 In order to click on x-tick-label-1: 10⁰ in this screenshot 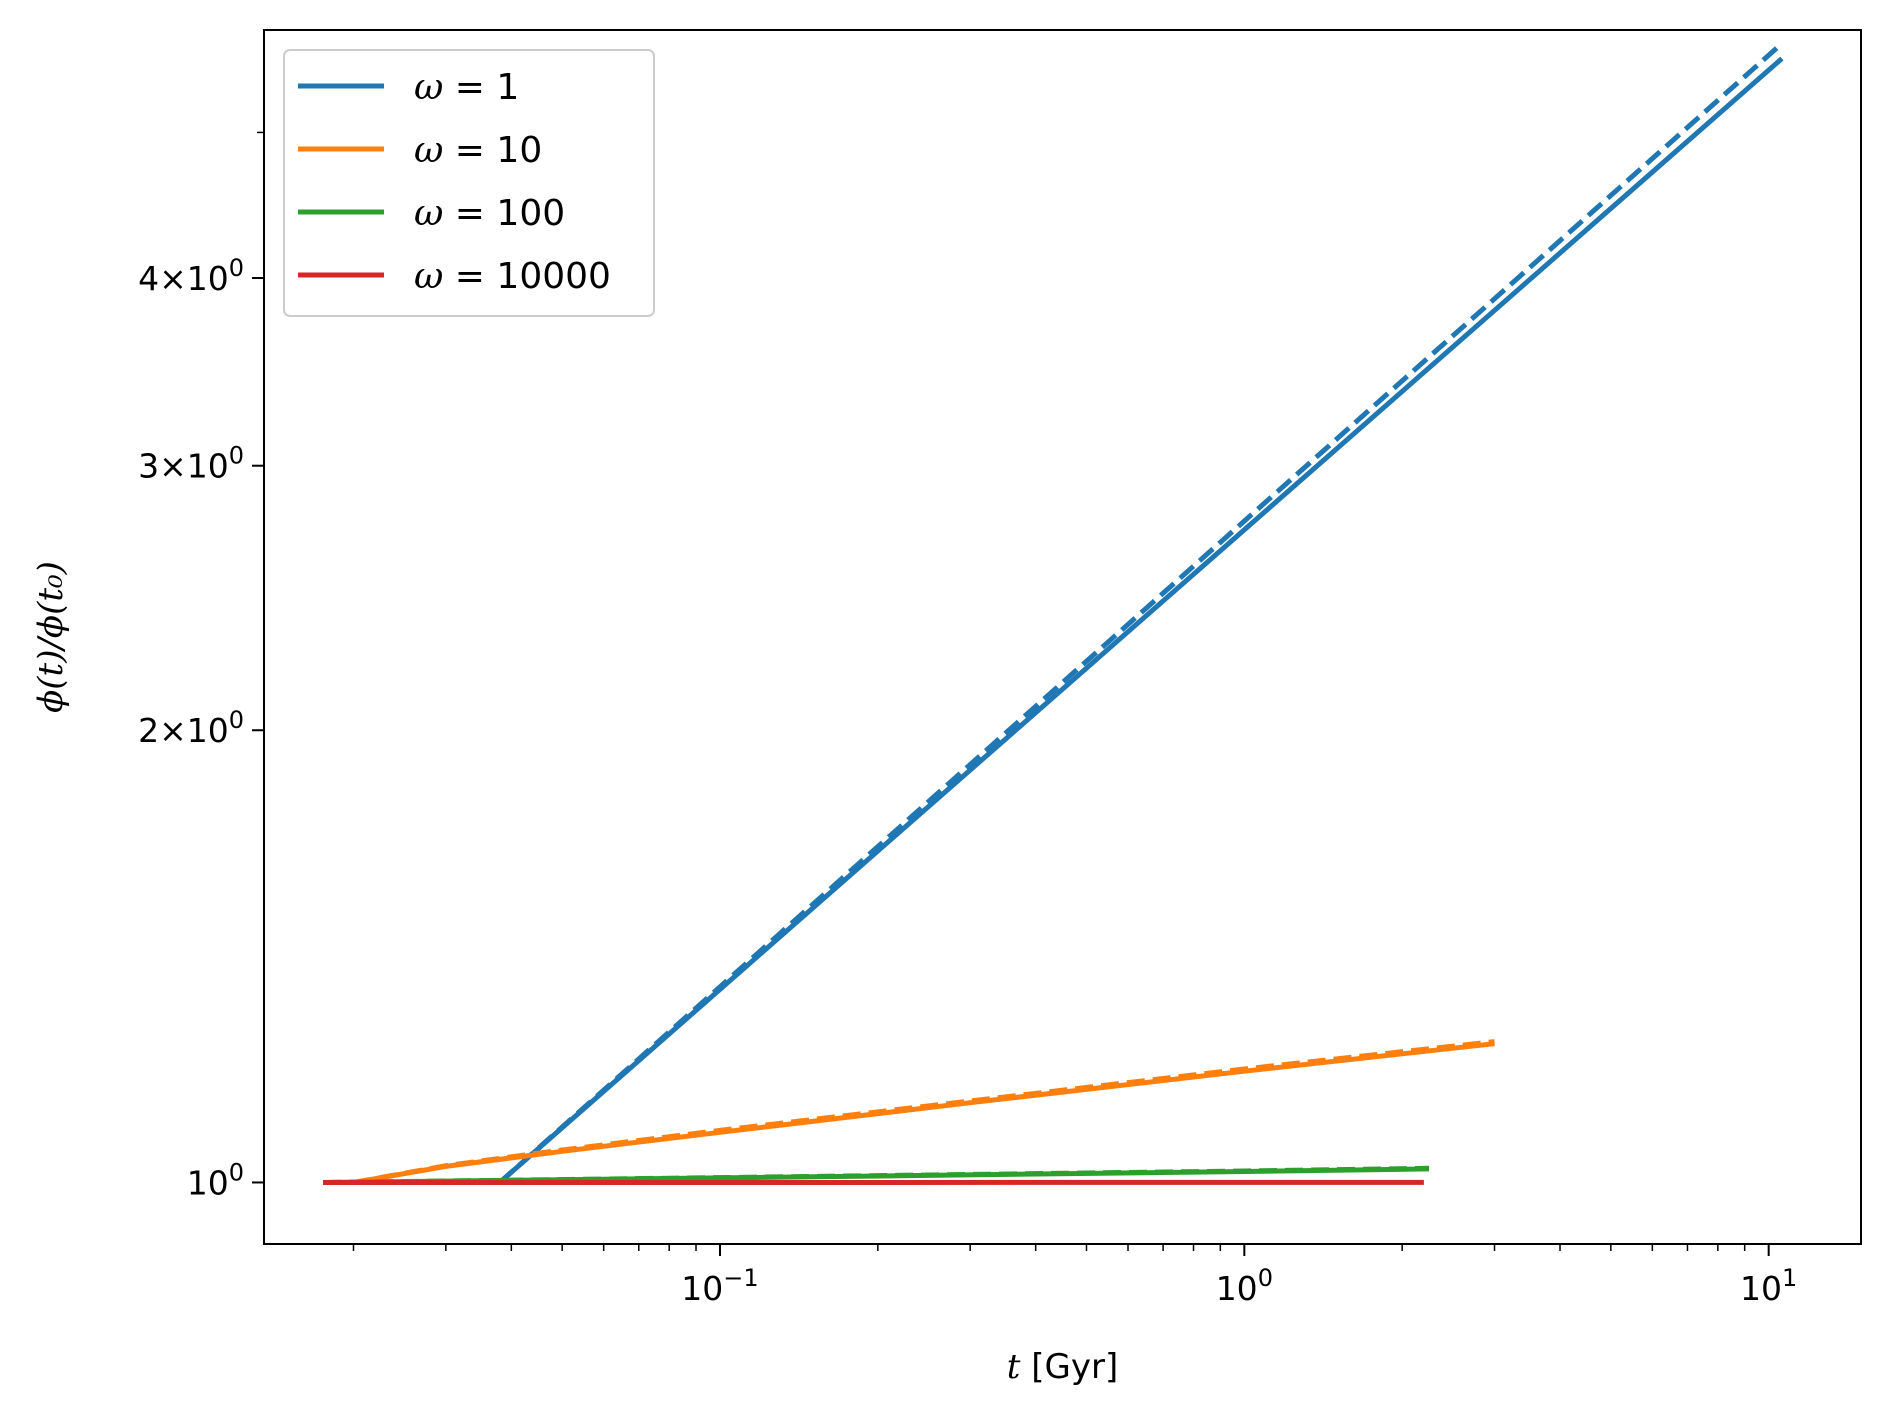, I will do `click(1244, 1286)`.